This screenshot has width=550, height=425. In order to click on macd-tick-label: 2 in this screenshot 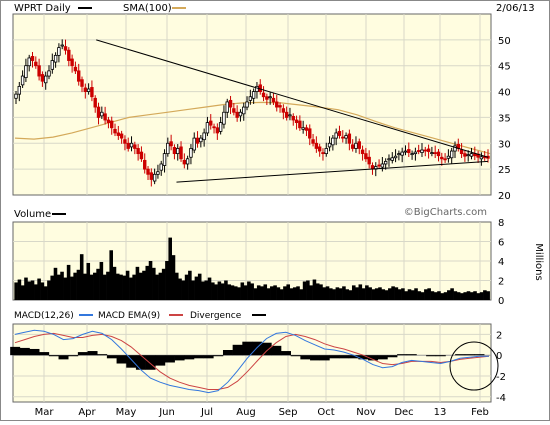, I will do `click(499, 335)`.